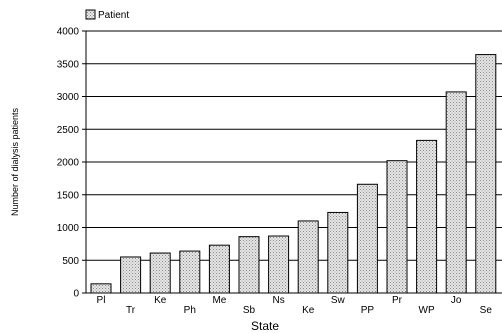 The height and width of the screenshot is (333, 502). Describe the element at coordinates (68, 195) in the screenshot. I see `y-tick-label: 1500` at that location.